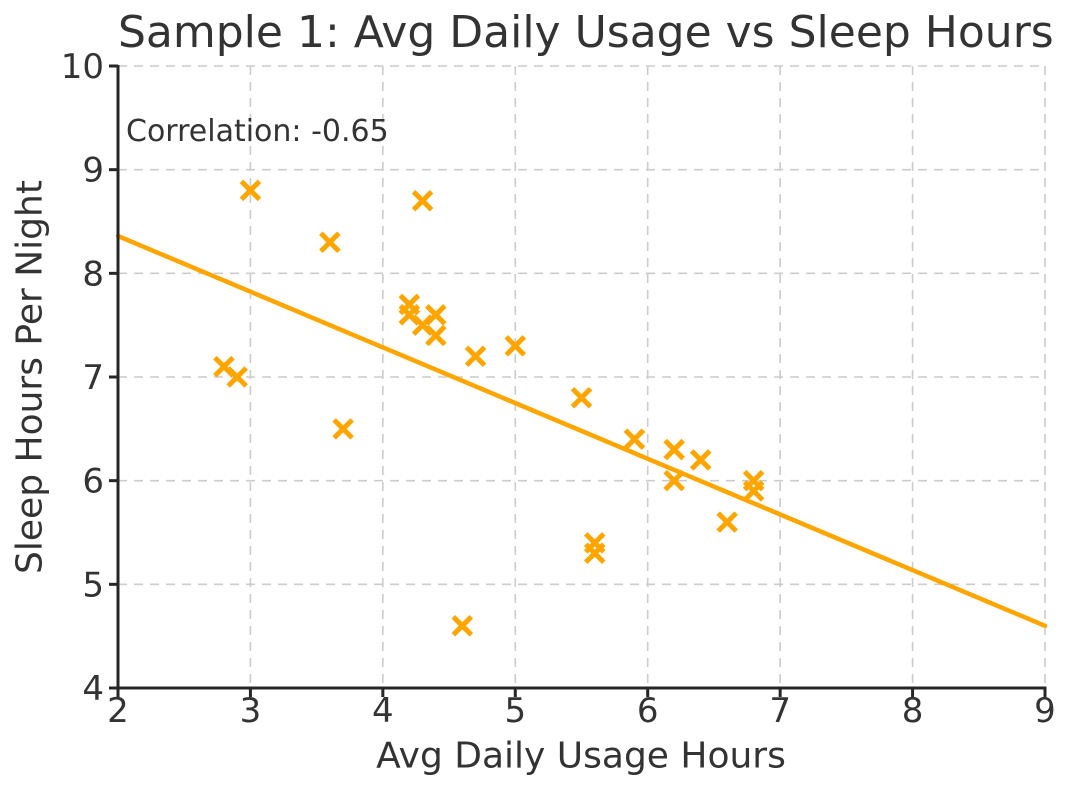 Image resolution: width=1076 pixels, height=793 pixels. I want to click on x-axis-label: Avg Daily Usage Hours, so click(581, 756).